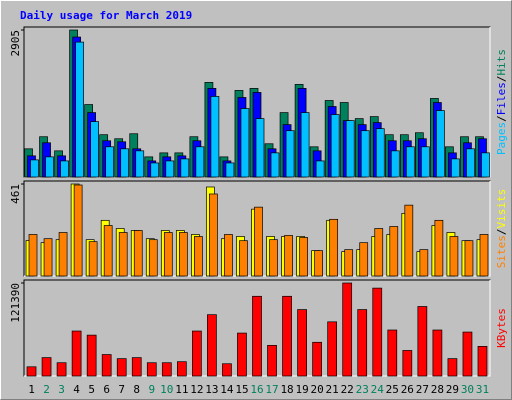 Image resolution: width=512 pixels, height=400 pixels. What do you see at coordinates (166, 389) in the screenshot?
I see `x-tick-label: 10` at bounding box center [166, 389].